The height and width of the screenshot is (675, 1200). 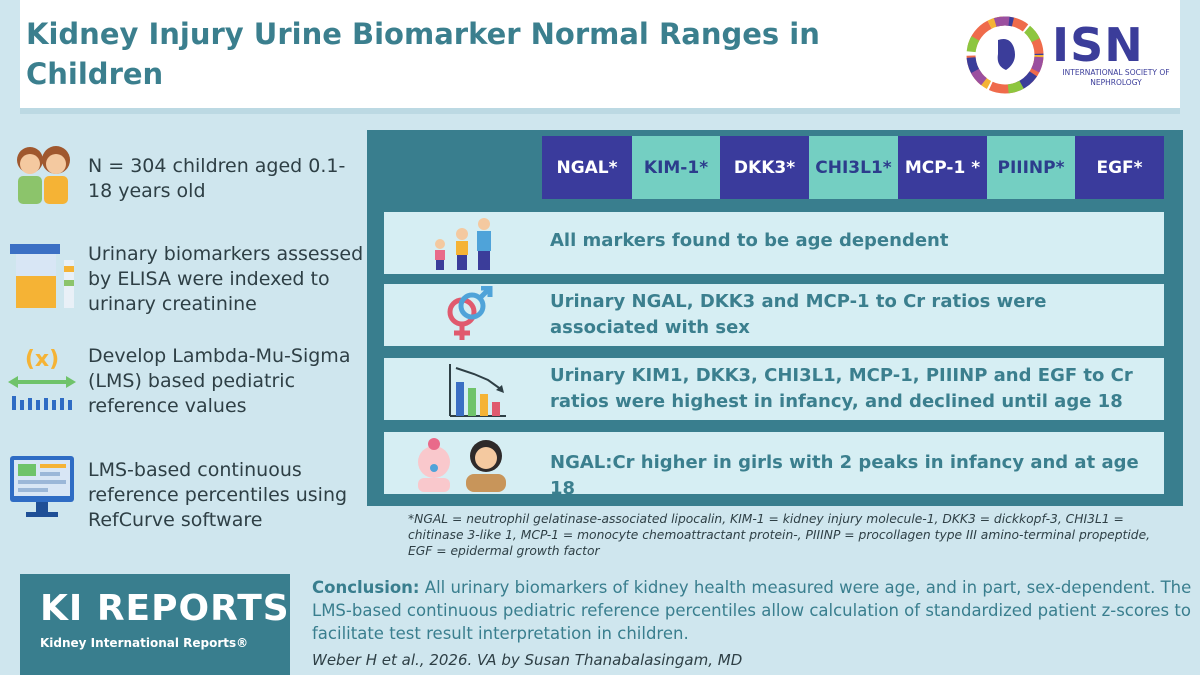 I want to click on isn-logo-icon, so click(x=1005, y=55).